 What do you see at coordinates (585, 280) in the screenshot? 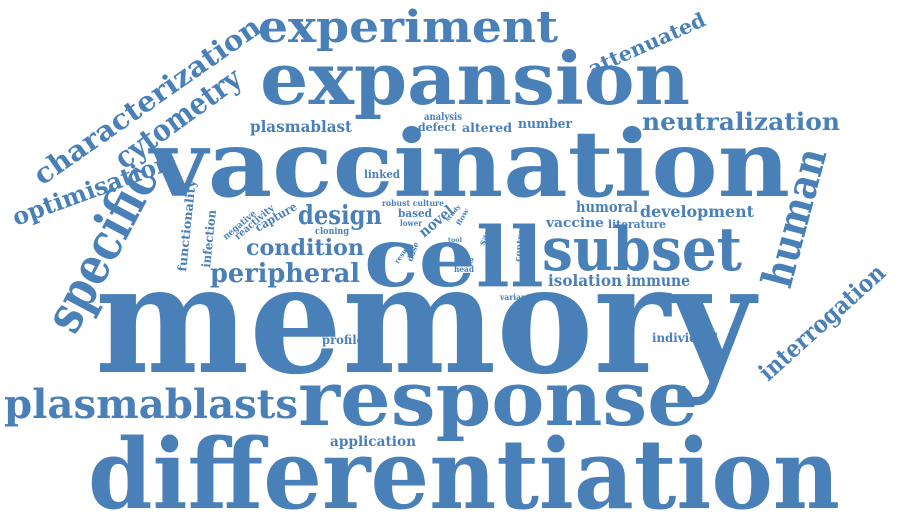
I see `word-isolation: isolation` at bounding box center [585, 280].